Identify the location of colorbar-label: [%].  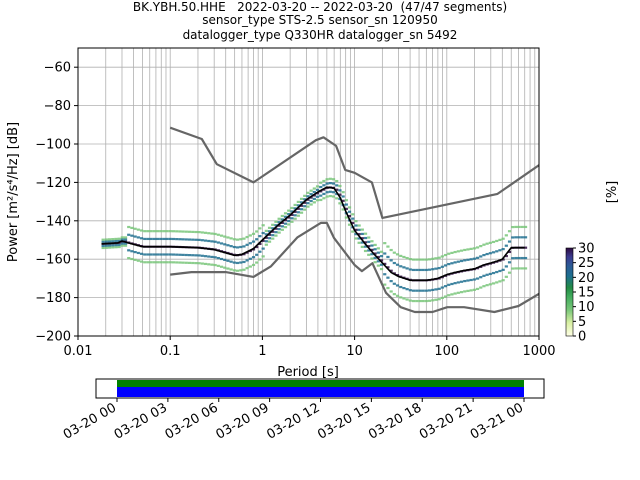
(612, 192).